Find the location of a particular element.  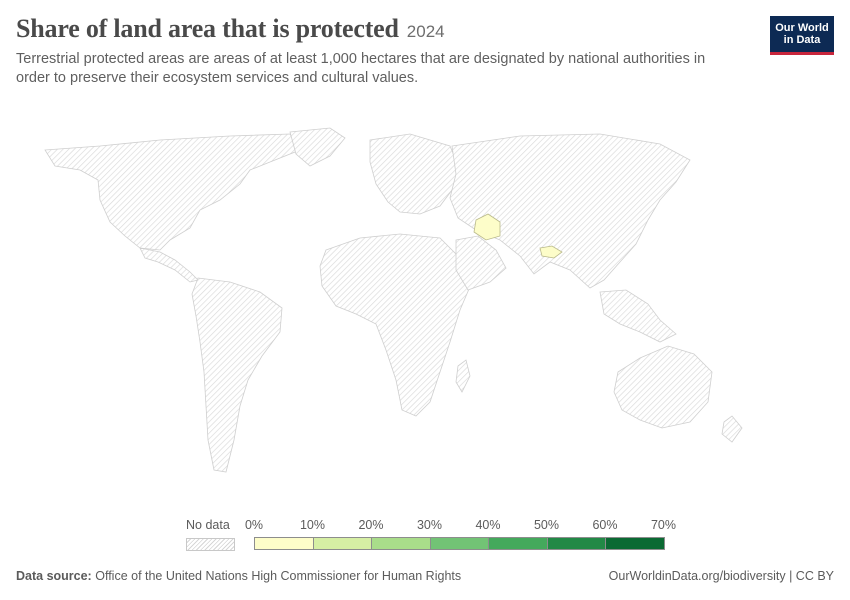

logo-line-1: Our World is located at coordinates (802, 28).